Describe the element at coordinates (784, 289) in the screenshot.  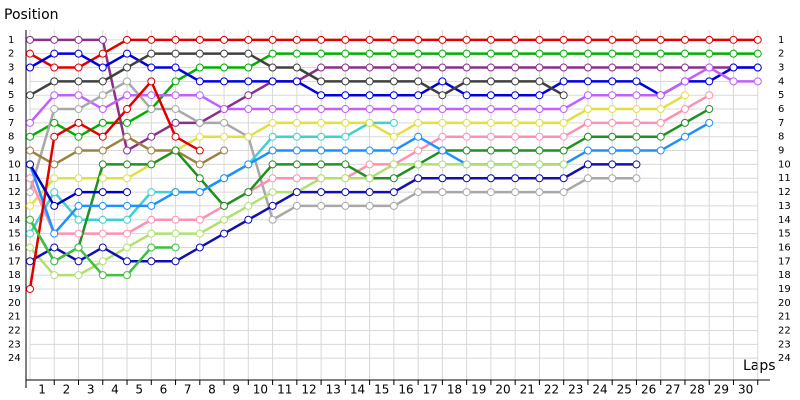
I see `y-tick-label-right: 19` at that location.